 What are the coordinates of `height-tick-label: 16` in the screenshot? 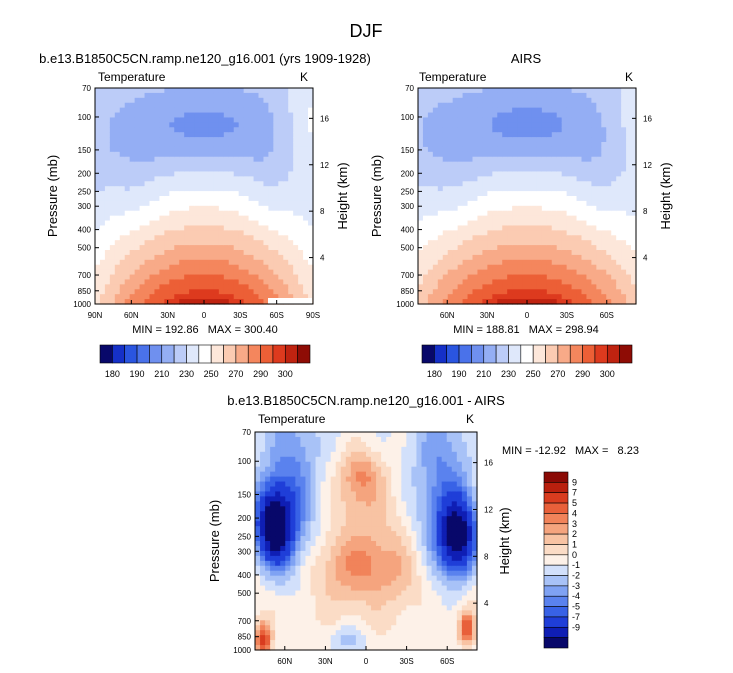 It's located at (324, 118).